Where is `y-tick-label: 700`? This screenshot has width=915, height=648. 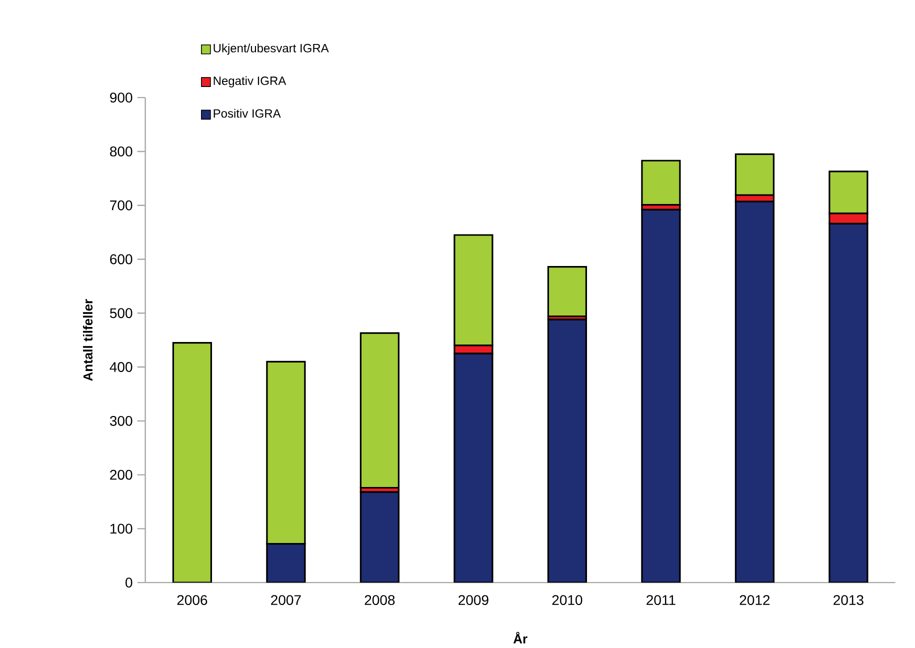 y-tick-label: 700 is located at coordinates (121, 205).